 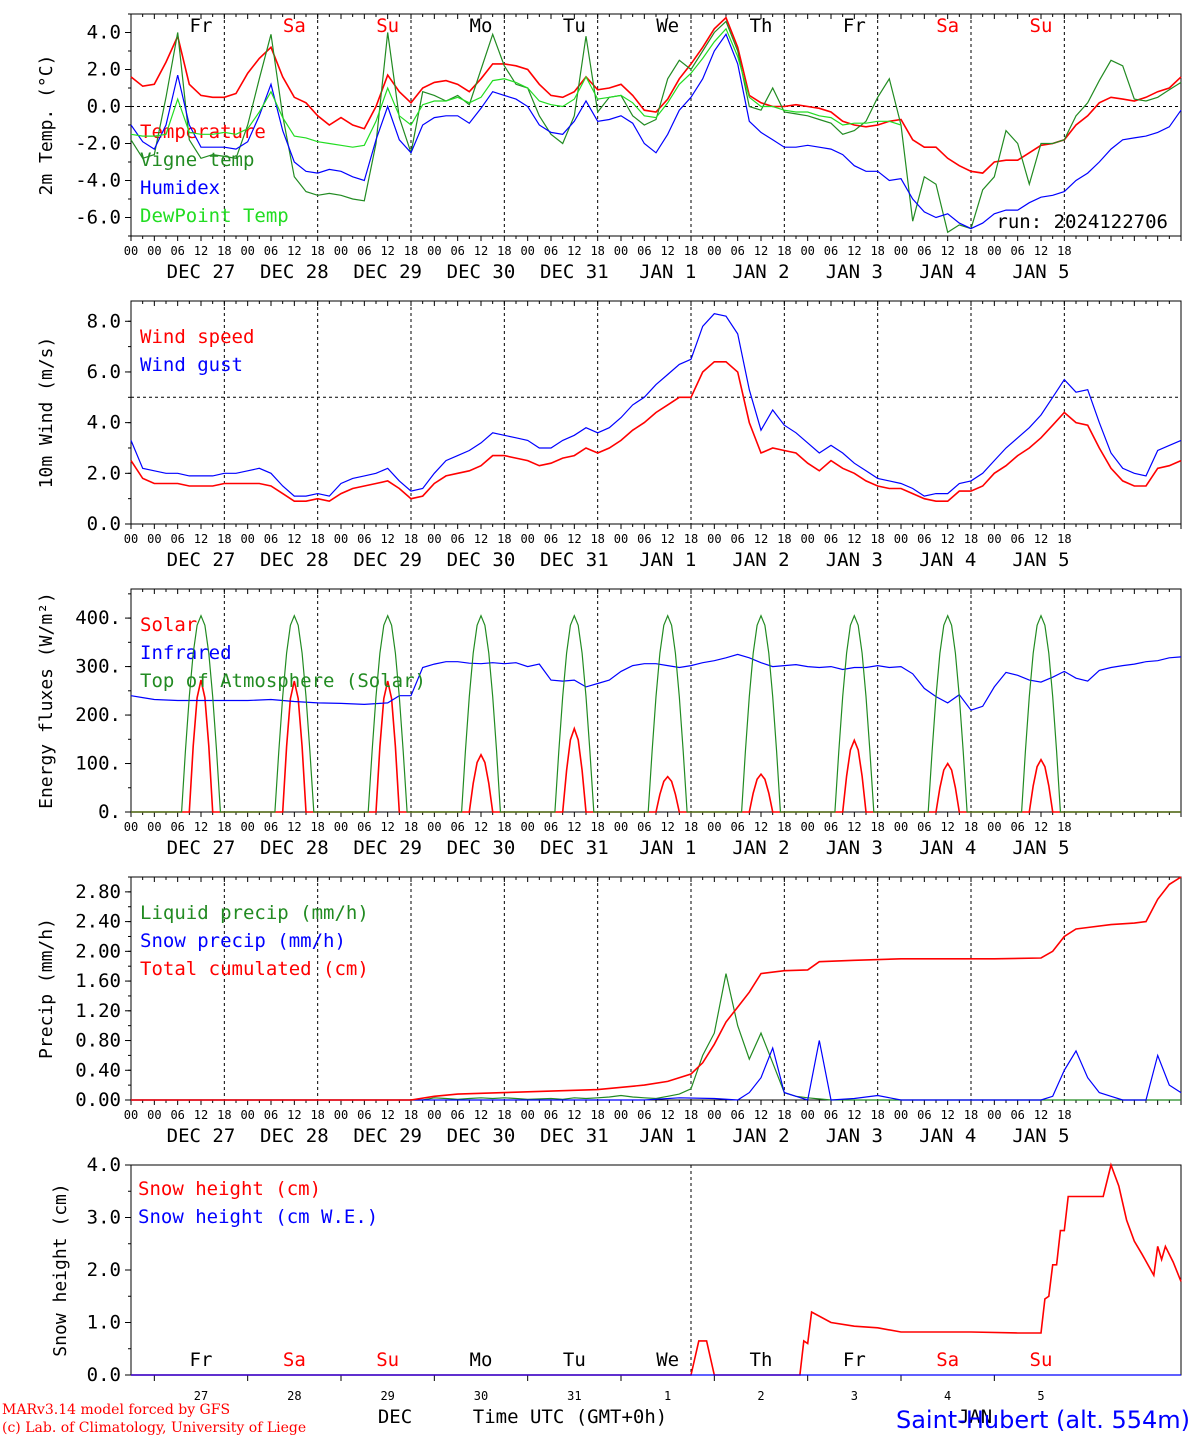 What do you see at coordinates (46, 413) in the screenshot?
I see `y-axis-label: 10m Wind (m/s)` at bounding box center [46, 413].